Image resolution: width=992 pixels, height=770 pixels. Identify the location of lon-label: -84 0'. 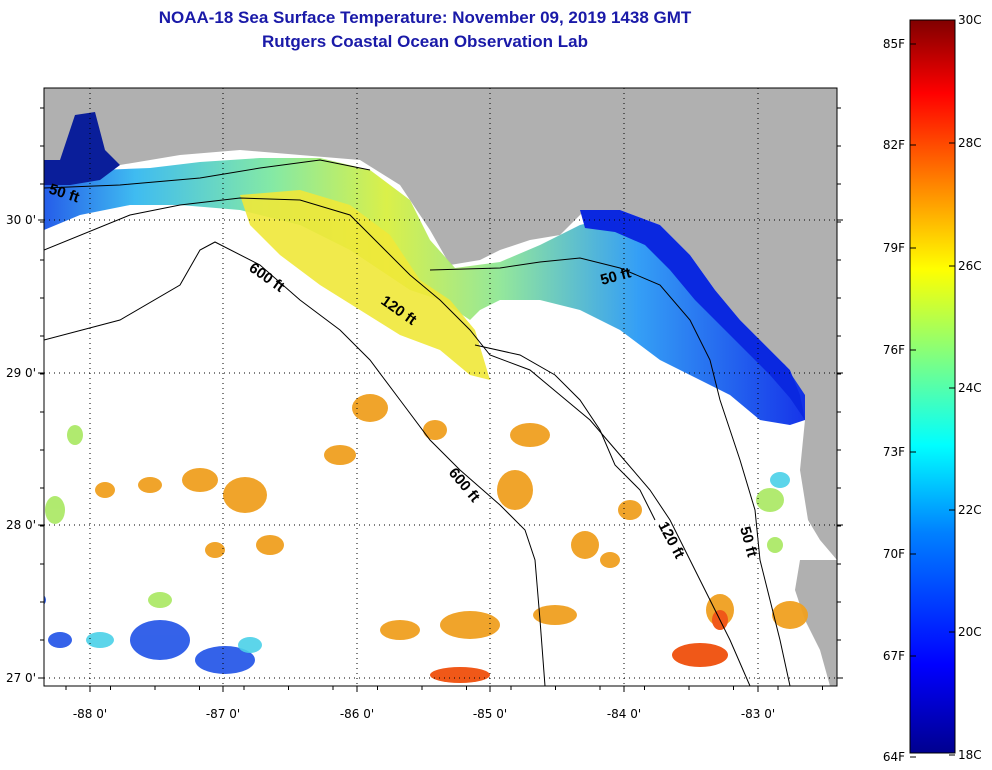
(624, 714).